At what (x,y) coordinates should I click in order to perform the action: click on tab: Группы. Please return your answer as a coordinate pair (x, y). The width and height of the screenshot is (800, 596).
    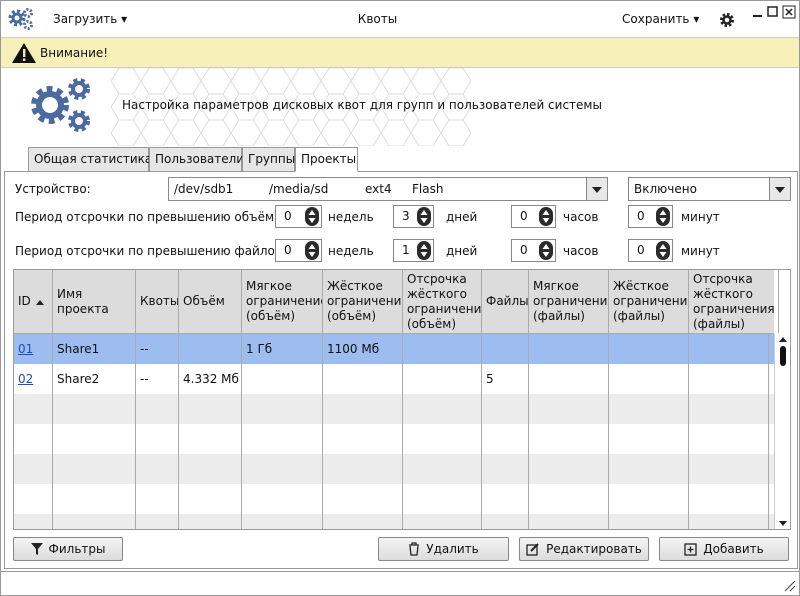
    Looking at the image, I should click on (268, 159).